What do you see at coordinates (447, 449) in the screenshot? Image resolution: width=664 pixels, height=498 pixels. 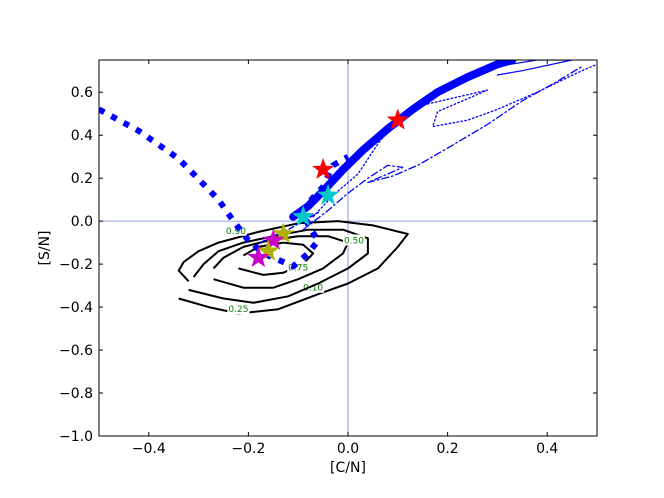 I see `x-tick-label: 0.2` at bounding box center [447, 449].